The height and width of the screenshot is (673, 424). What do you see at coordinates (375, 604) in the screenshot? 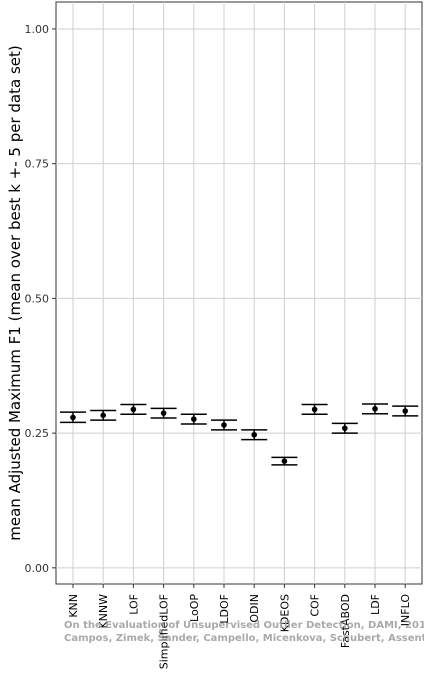
I see `x-tick-label: LDF` at bounding box center [375, 604].